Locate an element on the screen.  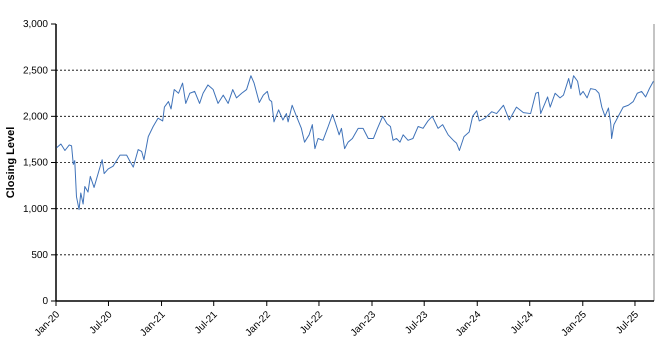
y-tick-label: 500 is located at coordinates (39, 256).